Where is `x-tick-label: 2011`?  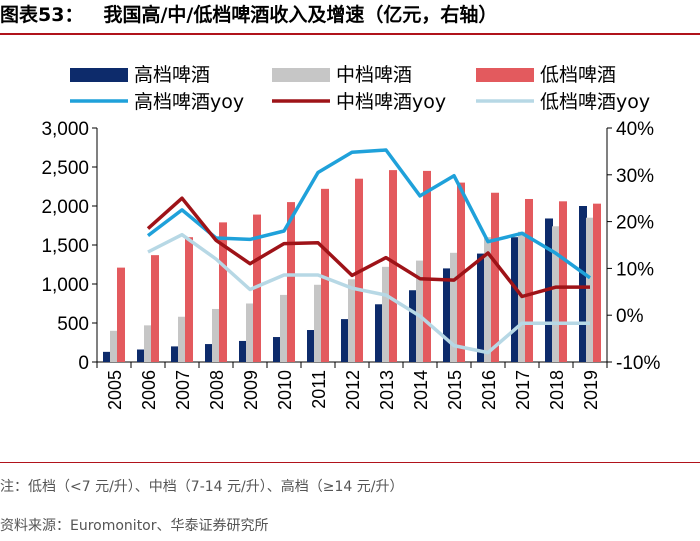 x-tick-label: 2011 is located at coordinates (319, 389).